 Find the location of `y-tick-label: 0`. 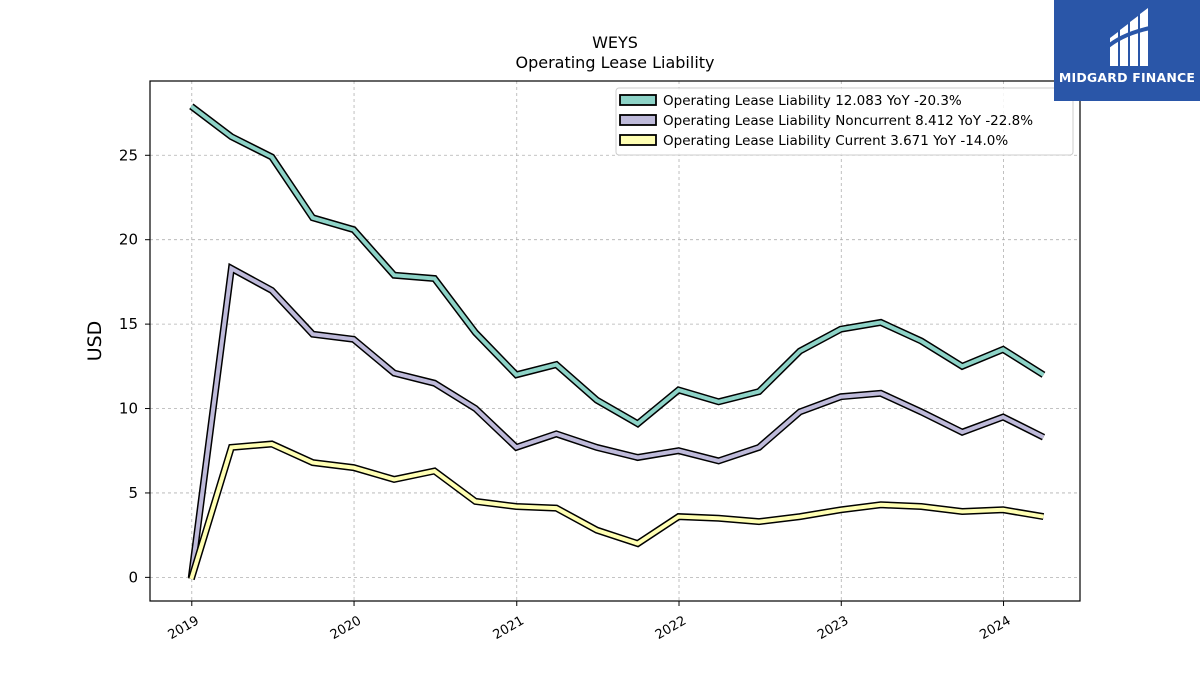

y-tick-label: 0 is located at coordinates (133, 577).